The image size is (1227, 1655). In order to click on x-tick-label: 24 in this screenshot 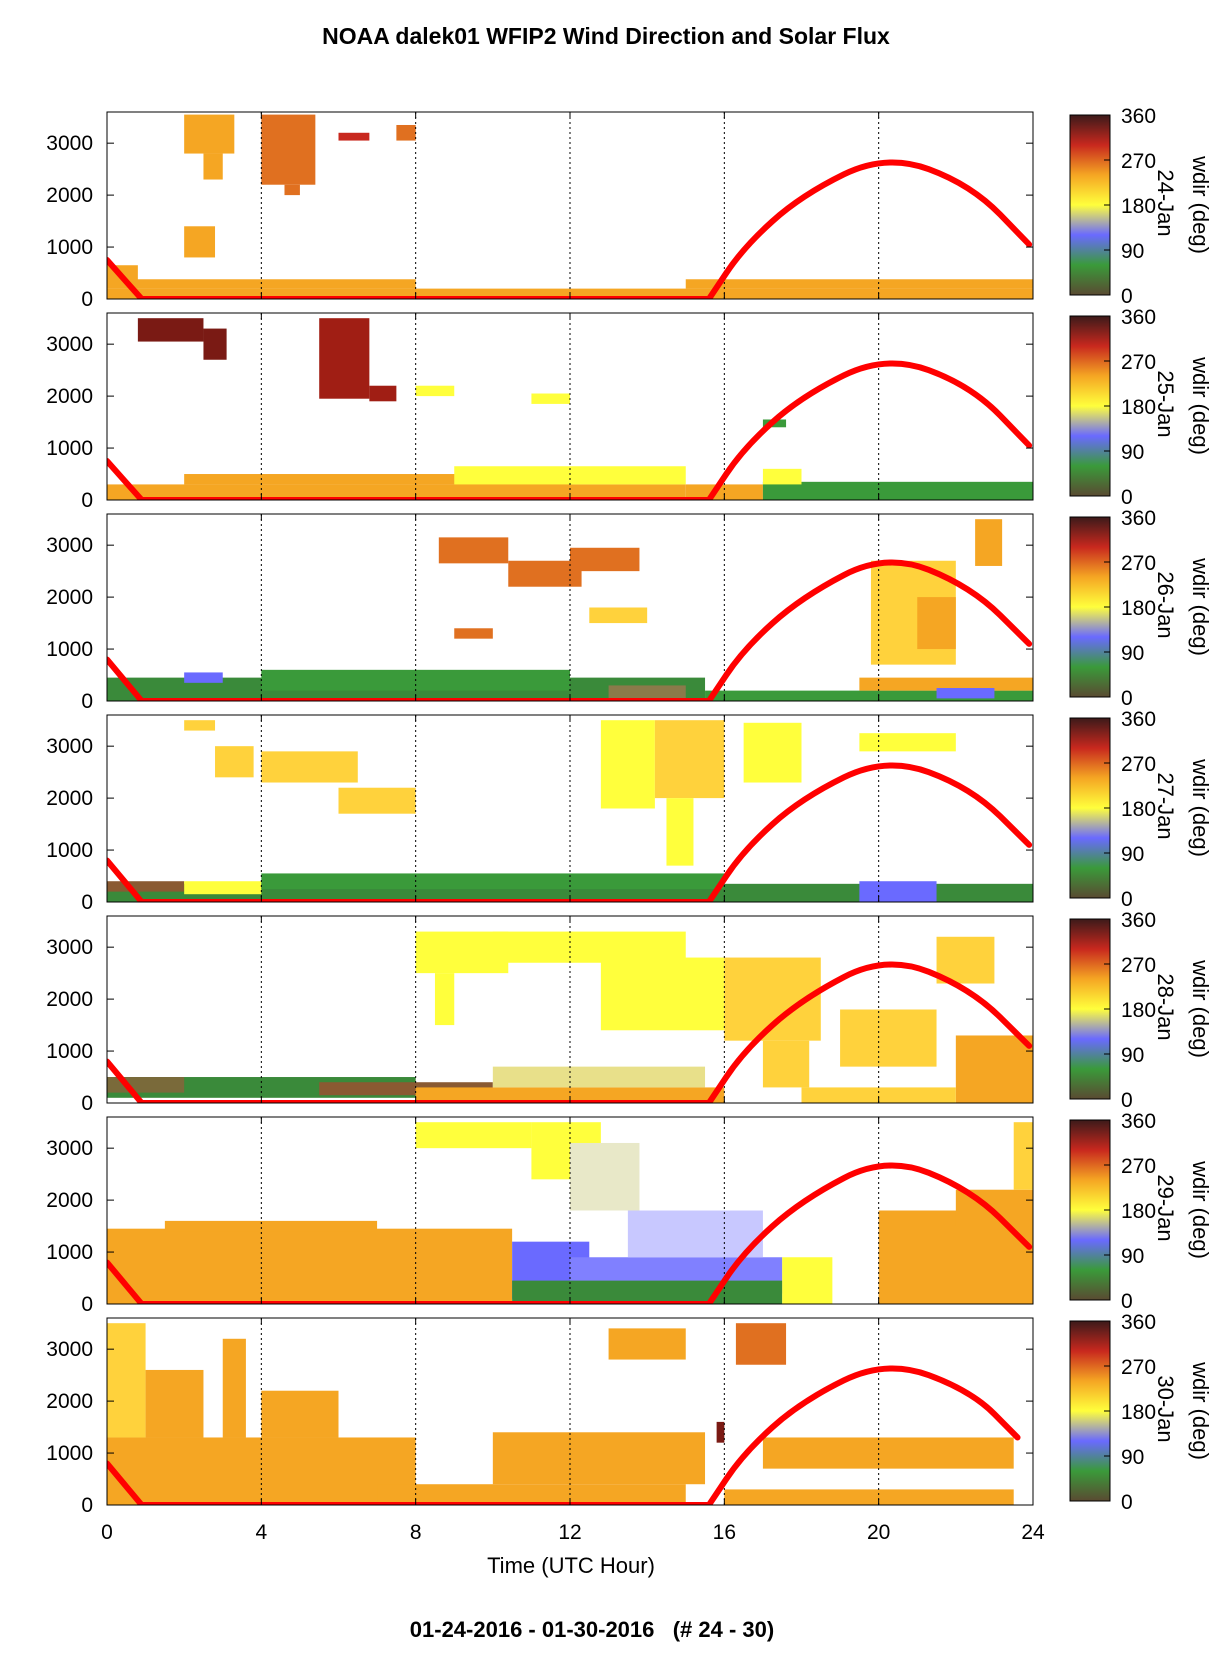, I will do `click(1033, 1532)`.